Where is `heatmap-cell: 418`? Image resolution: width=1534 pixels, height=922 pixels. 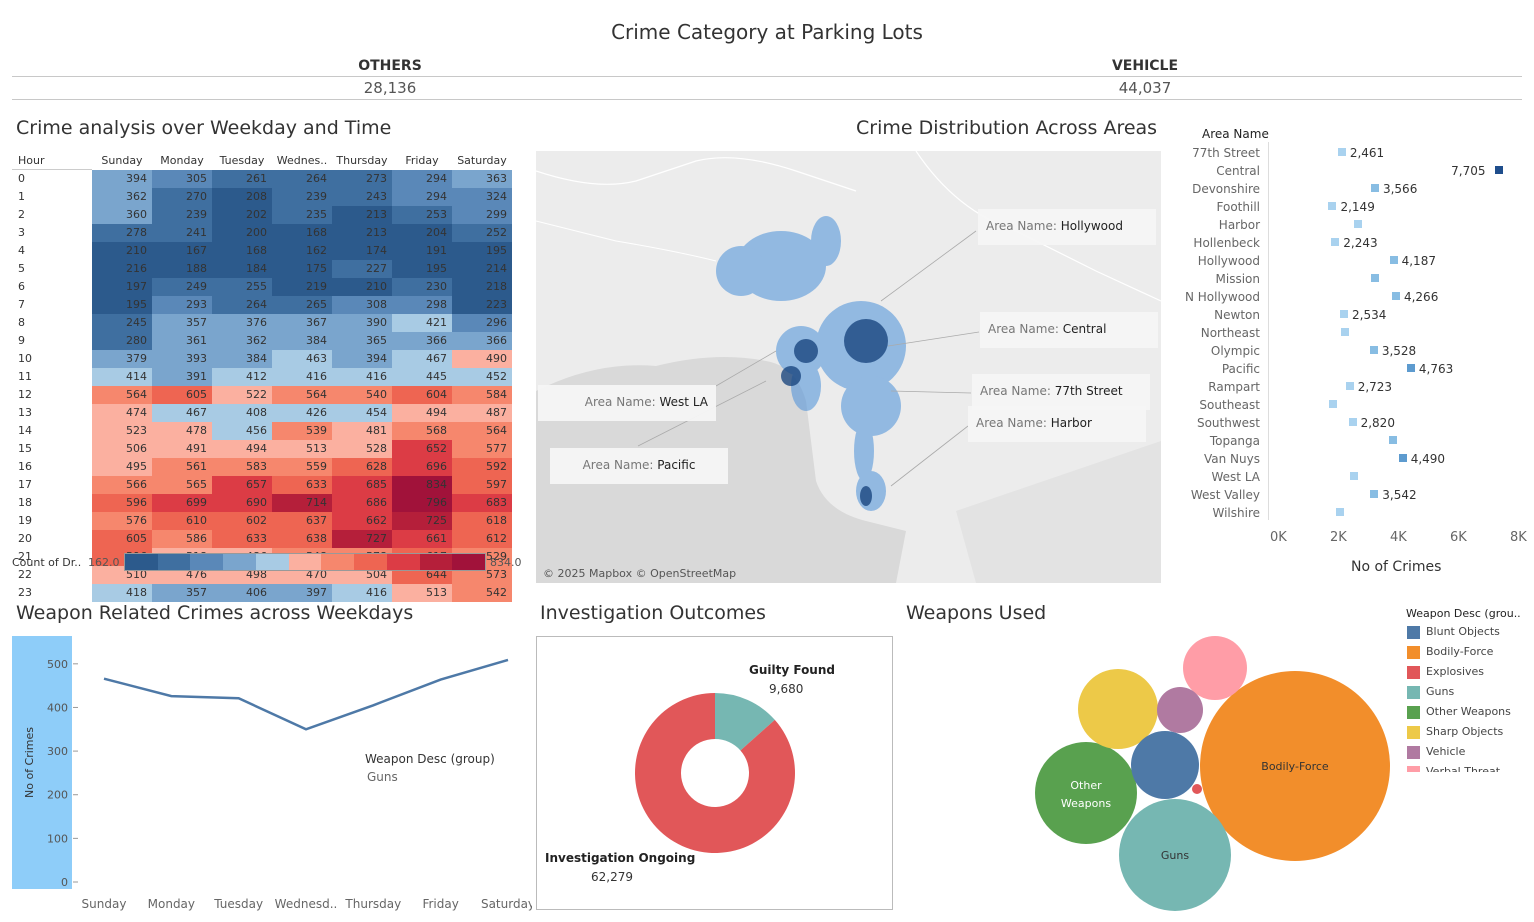 heatmap-cell: 418 is located at coordinates (122, 593).